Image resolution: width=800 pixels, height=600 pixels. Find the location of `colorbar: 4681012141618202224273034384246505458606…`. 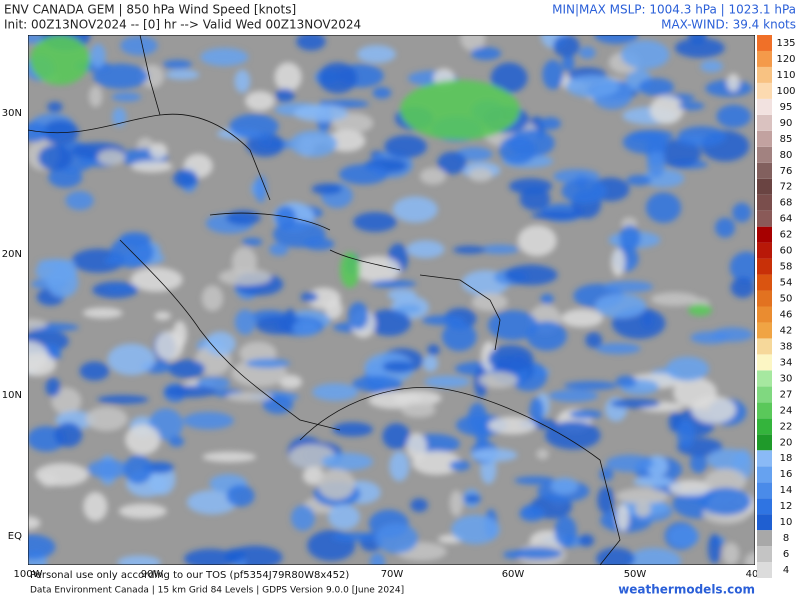

colorbar: 4681012141618202224273034384246505458606… is located at coordinates (776, 306).